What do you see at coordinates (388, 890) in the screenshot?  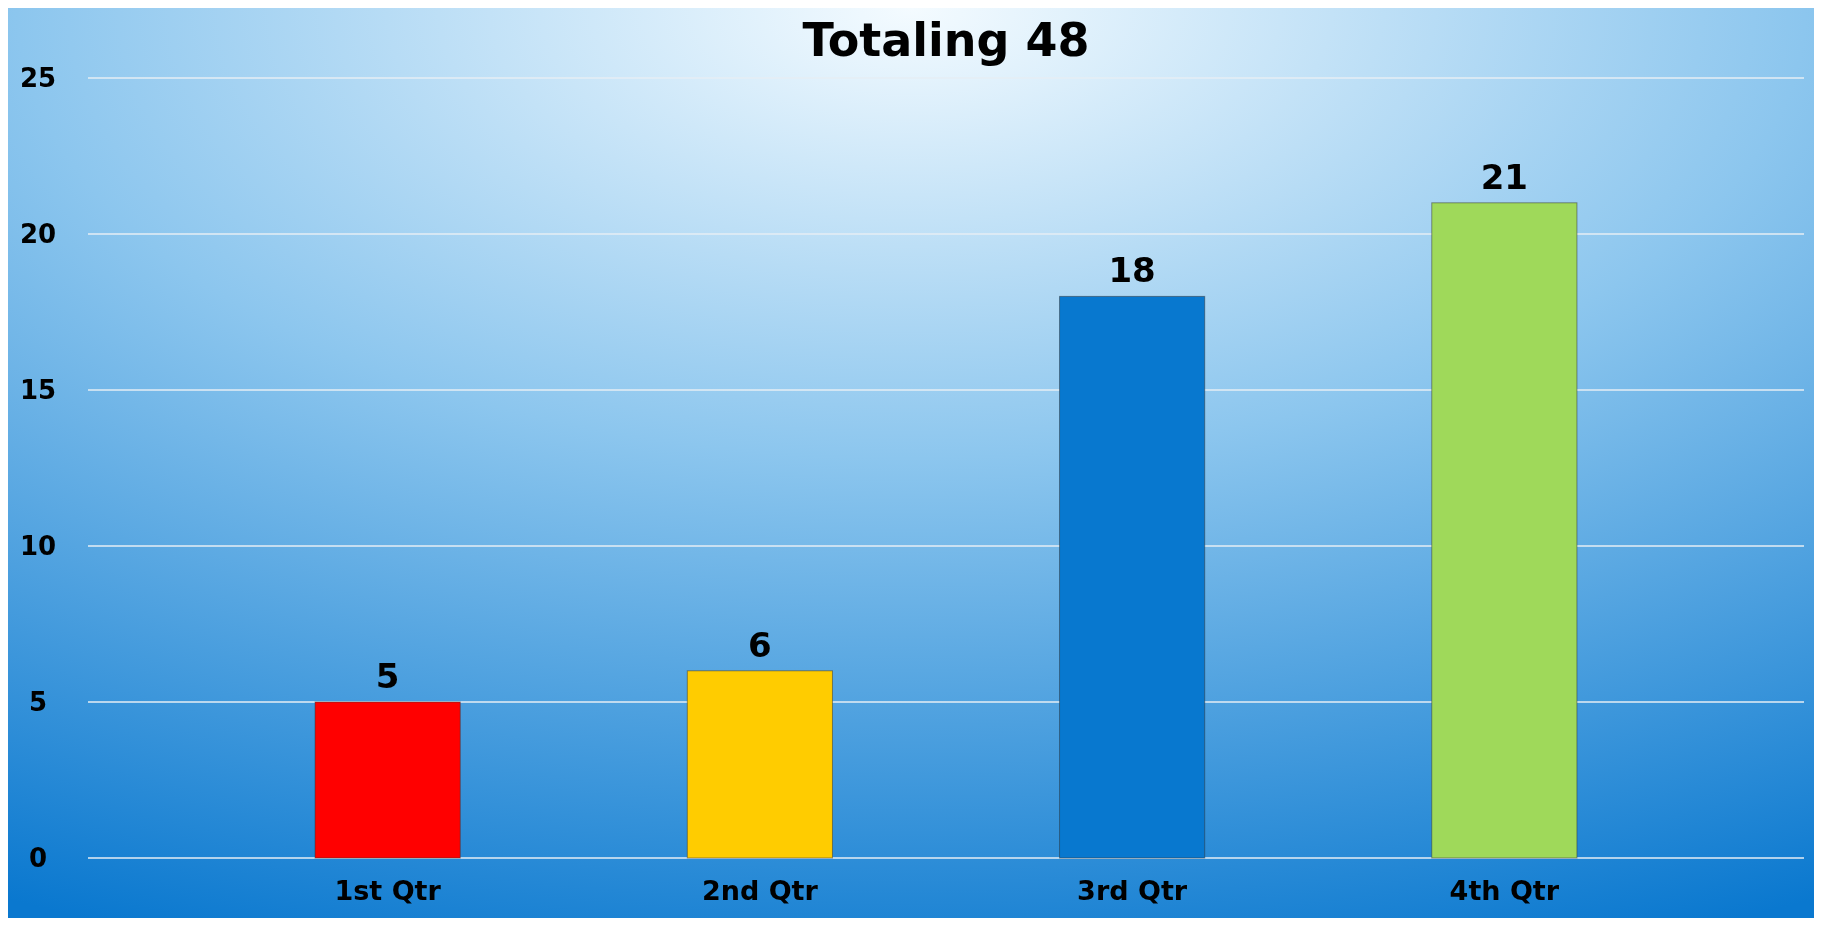 I see `x-tick-label: 1st Qtr` at bounding box center [388, 890].